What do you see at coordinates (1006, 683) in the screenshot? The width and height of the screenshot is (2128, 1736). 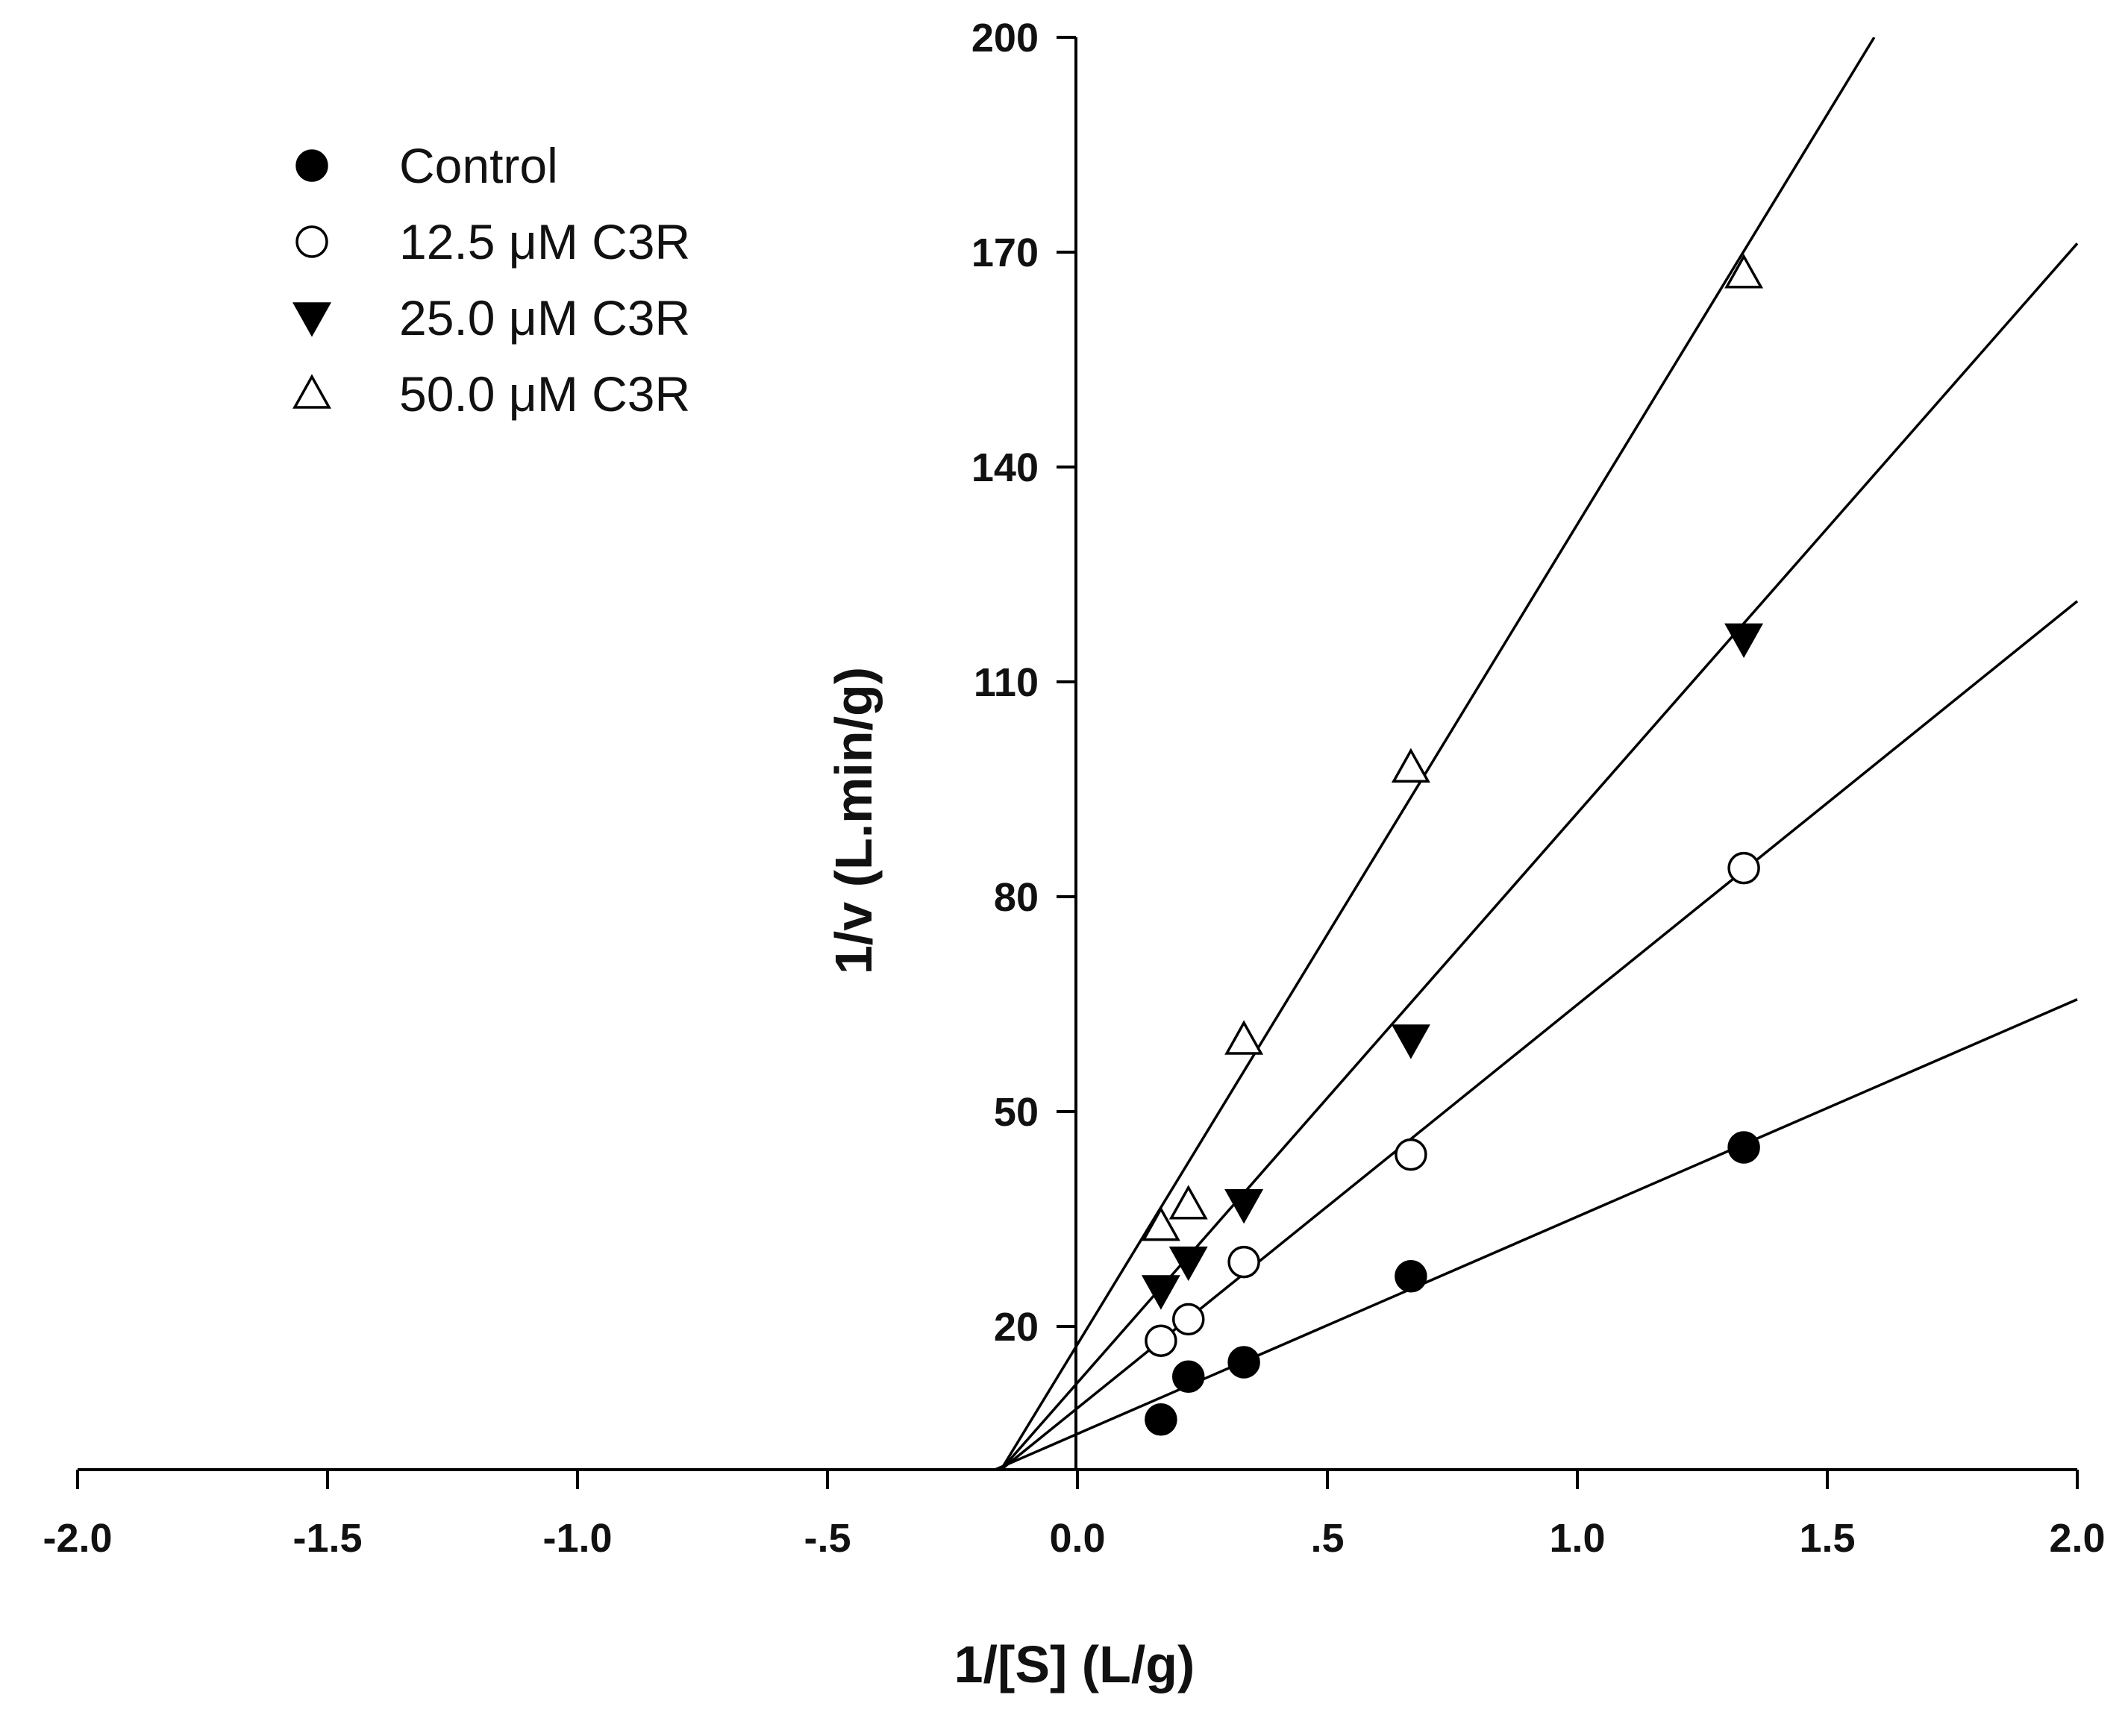 I see `y-tick-label: 110` at bounding box center [1006, 683].